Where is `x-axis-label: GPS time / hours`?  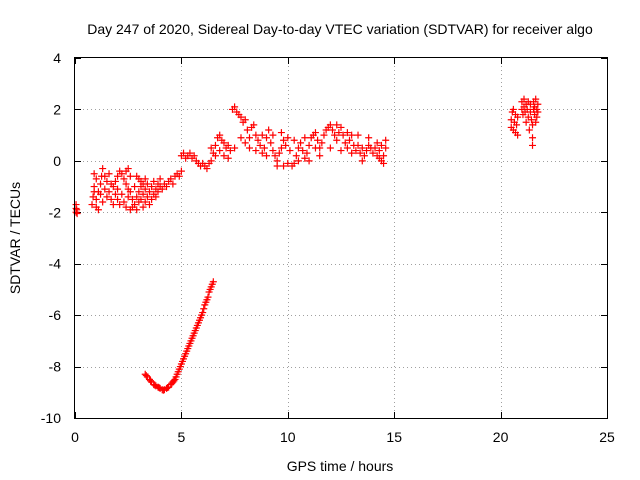
x-axis-label: GPS time / hours is located at coordinates (340, 466).